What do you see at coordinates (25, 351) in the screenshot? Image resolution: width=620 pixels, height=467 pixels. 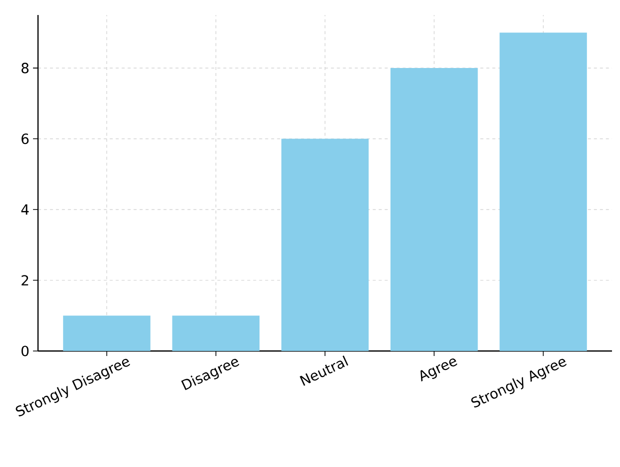 I see `y-tick-label: 0` at bounding box center [25, 351].